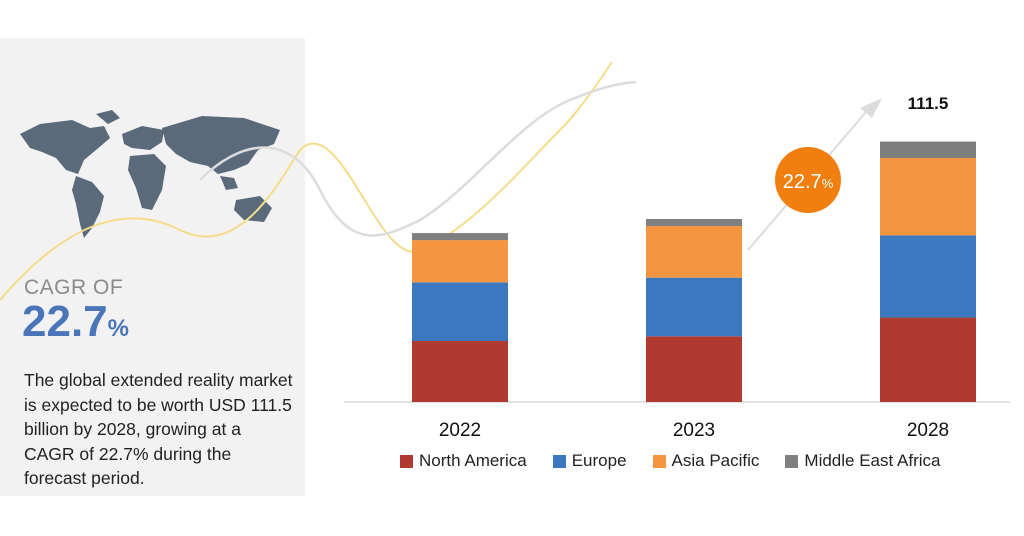 This screenshot has width=1024, height=536. I want to click on x-tick-labels: 2022 2023 2028, so click(694, 430).